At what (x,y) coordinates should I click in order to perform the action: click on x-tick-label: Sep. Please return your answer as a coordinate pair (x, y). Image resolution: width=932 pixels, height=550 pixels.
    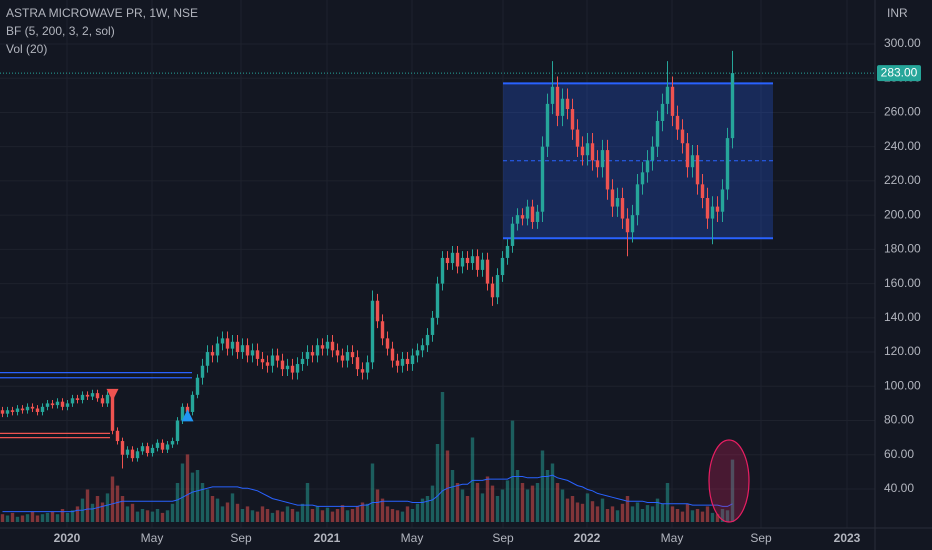
    Looking at the image, I should click on (241, 538).